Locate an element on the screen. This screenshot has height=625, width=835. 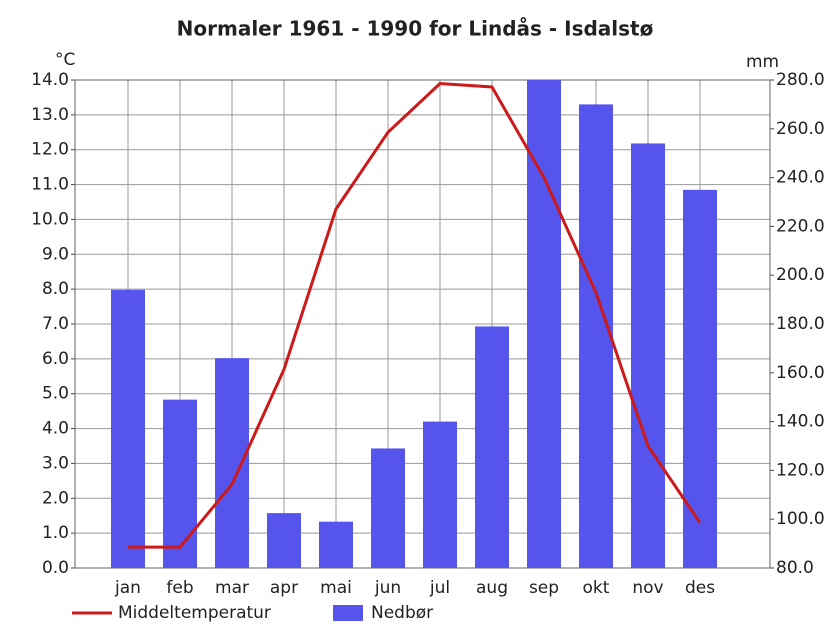
x-tick-label: des is located at coordinates (700, 588).